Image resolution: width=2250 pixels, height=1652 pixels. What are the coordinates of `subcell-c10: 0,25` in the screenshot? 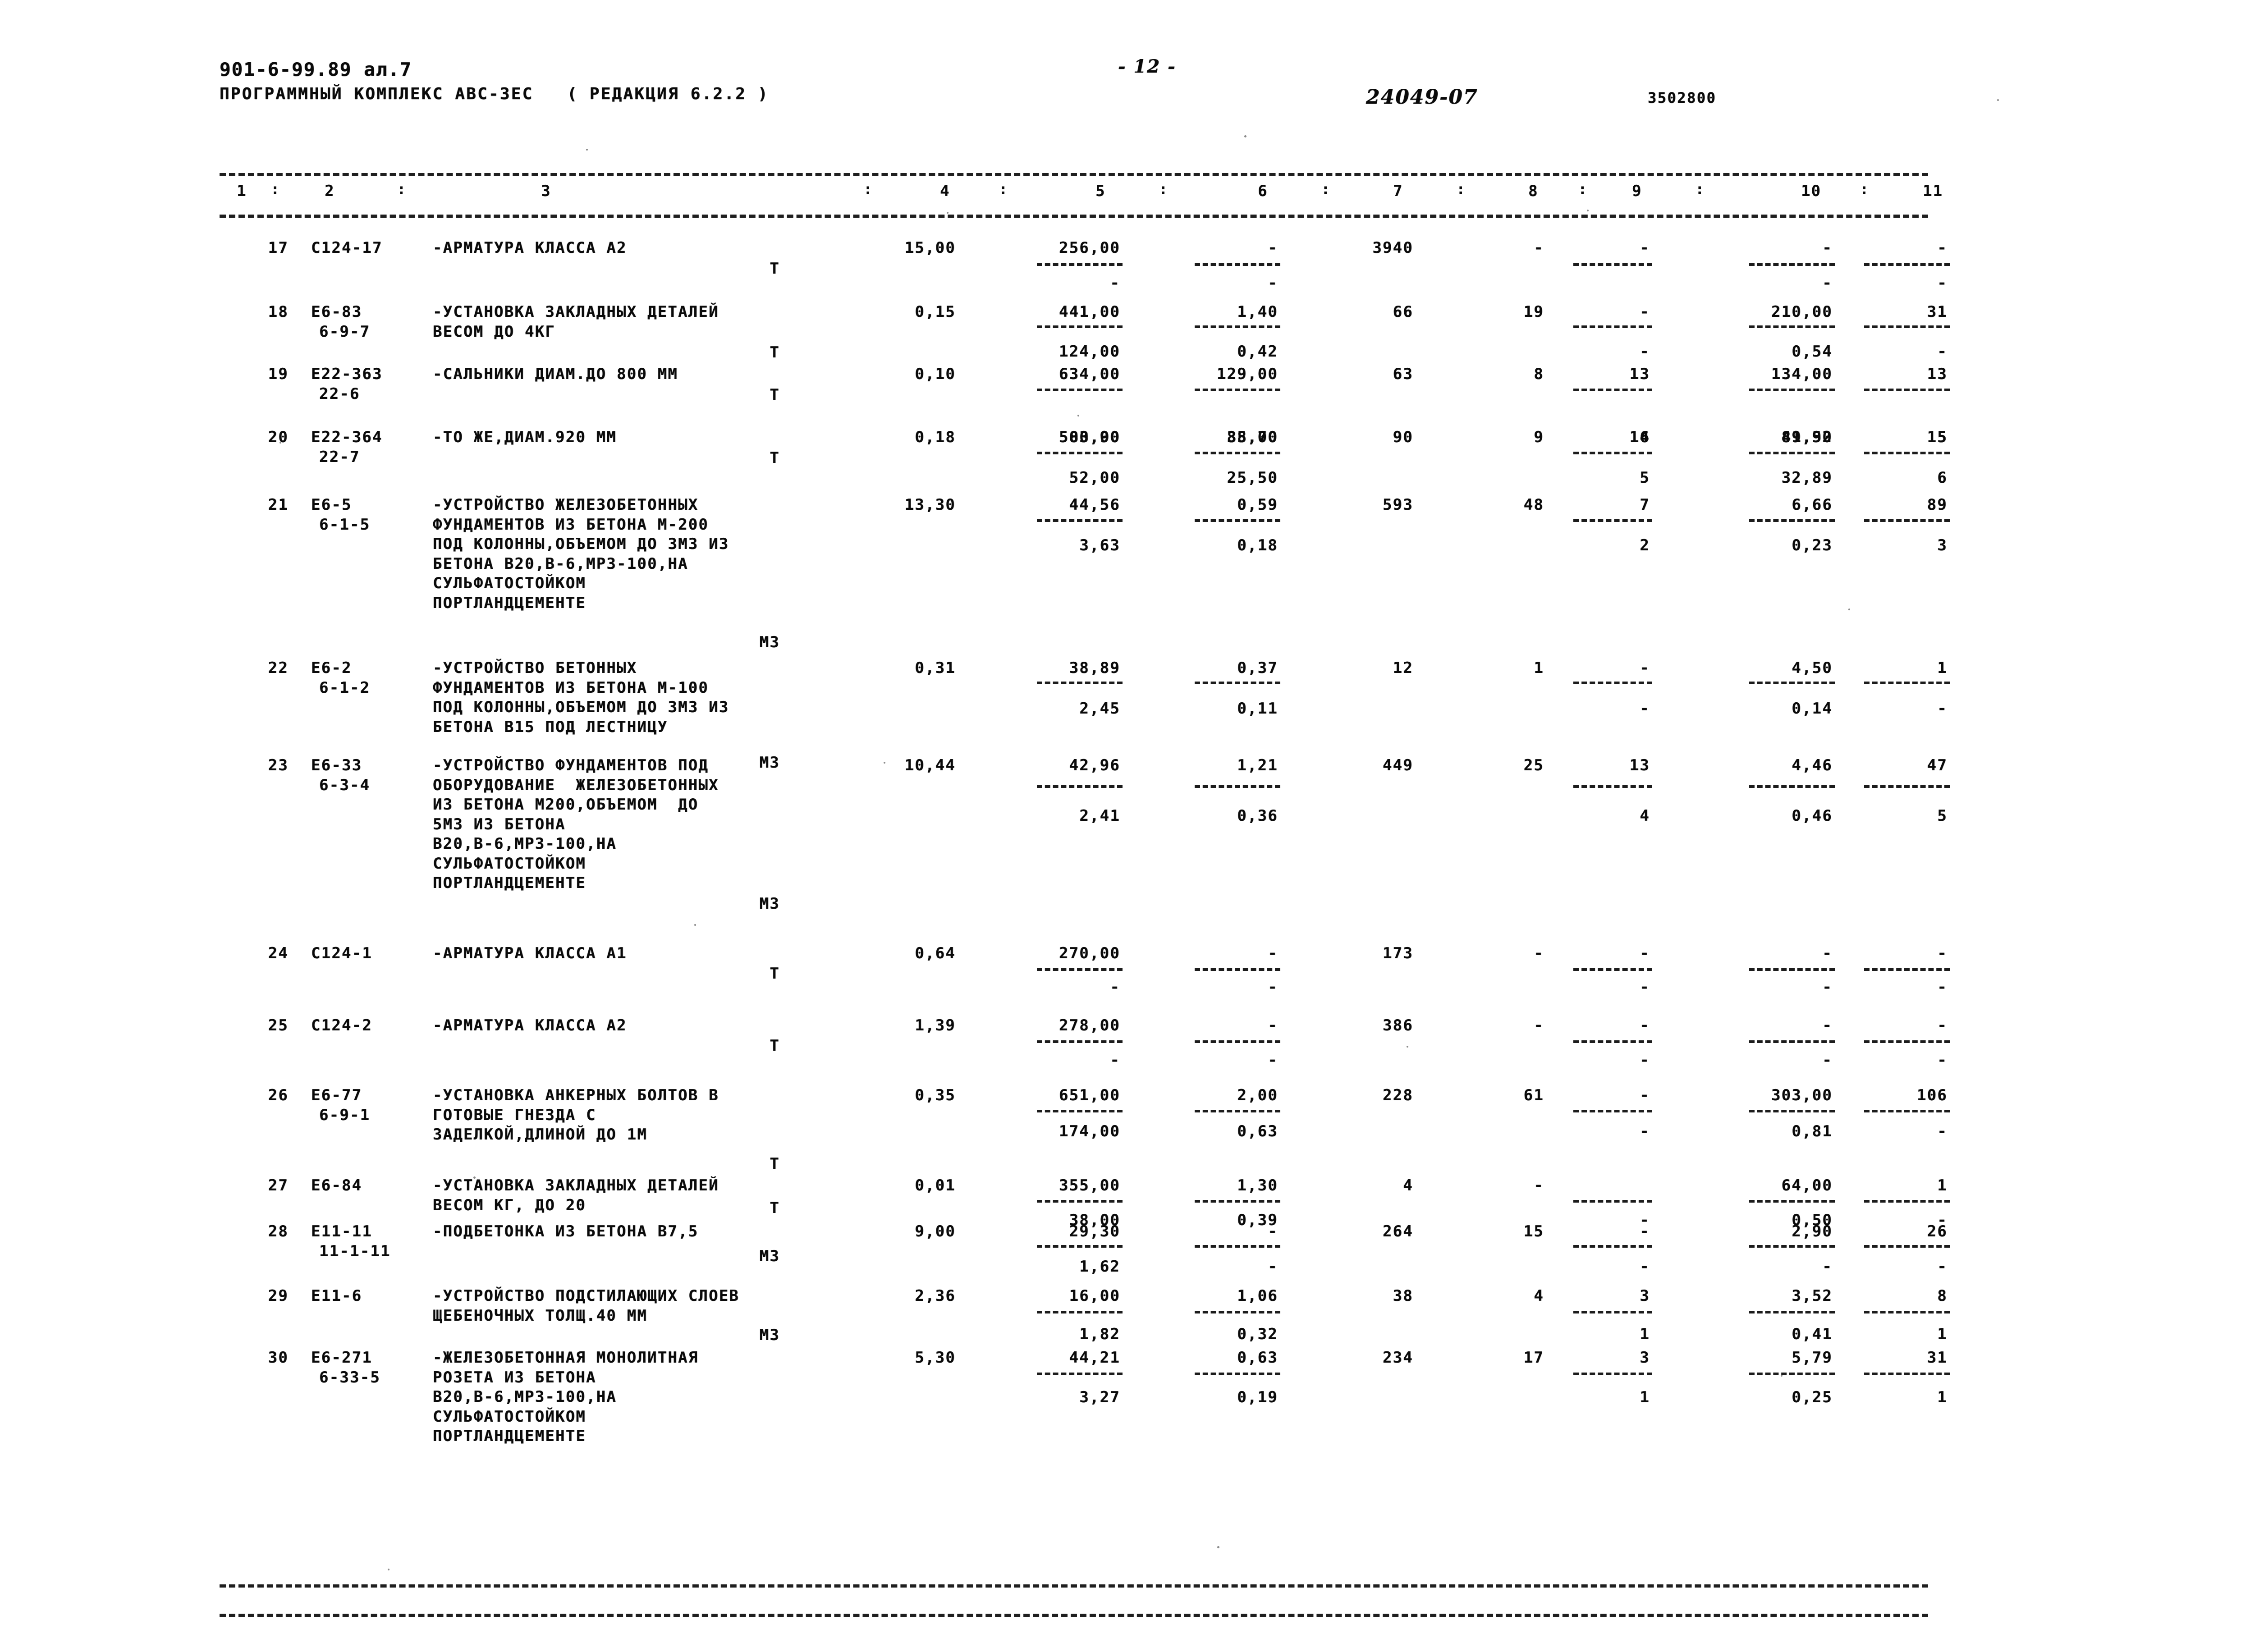 It's located at (1813, 1397).